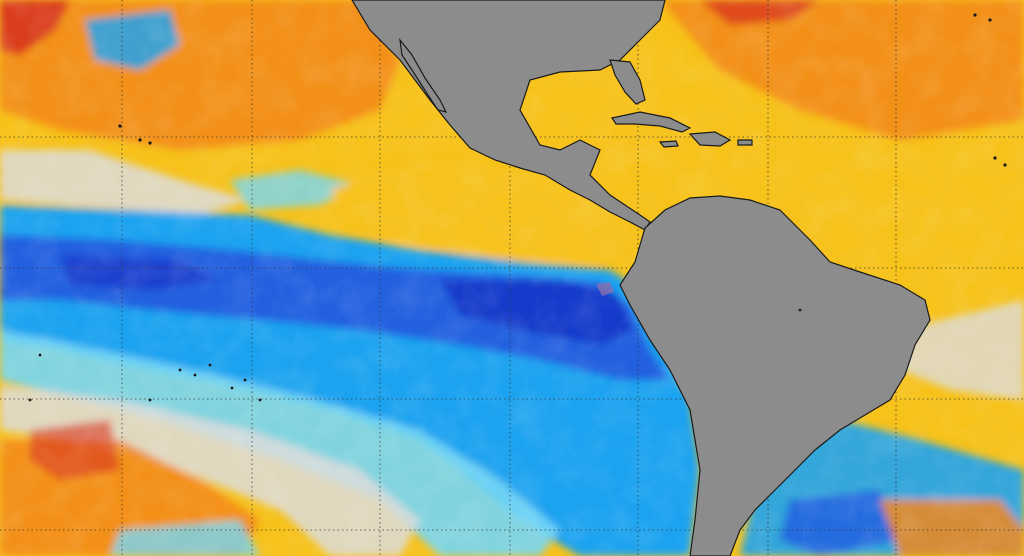 Image resolution: width=1024 pixels, height=556 pixels. What do you see at coordinates (423, 75) in the screenshot?
I see `baja-california` at bounding box center [423, 75].